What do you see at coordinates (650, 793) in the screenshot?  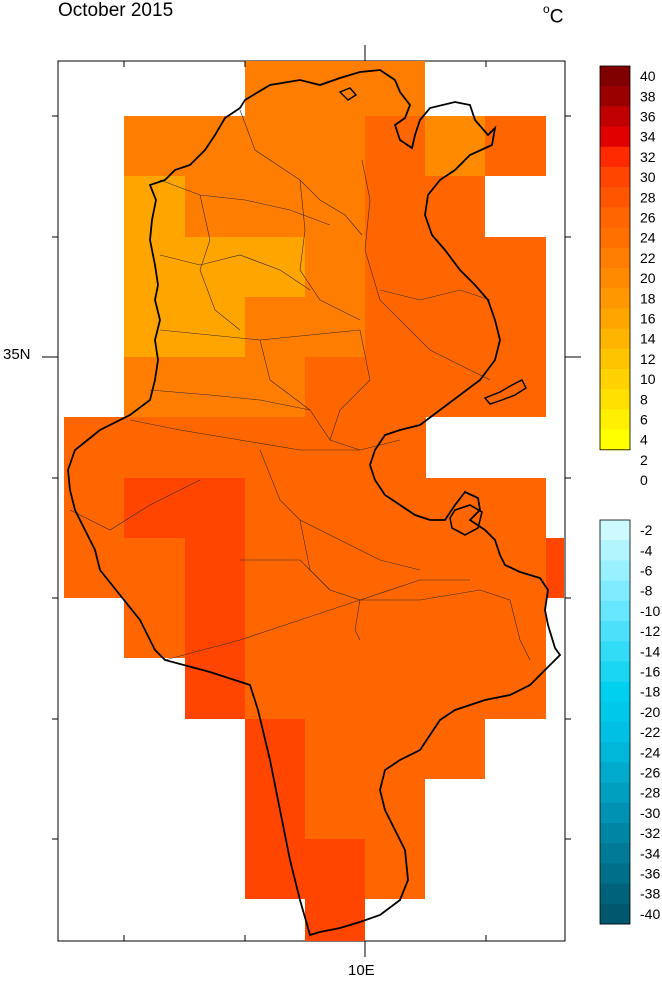 I see `colorbar-tick-label: -28` at bounding box center [650, 793].